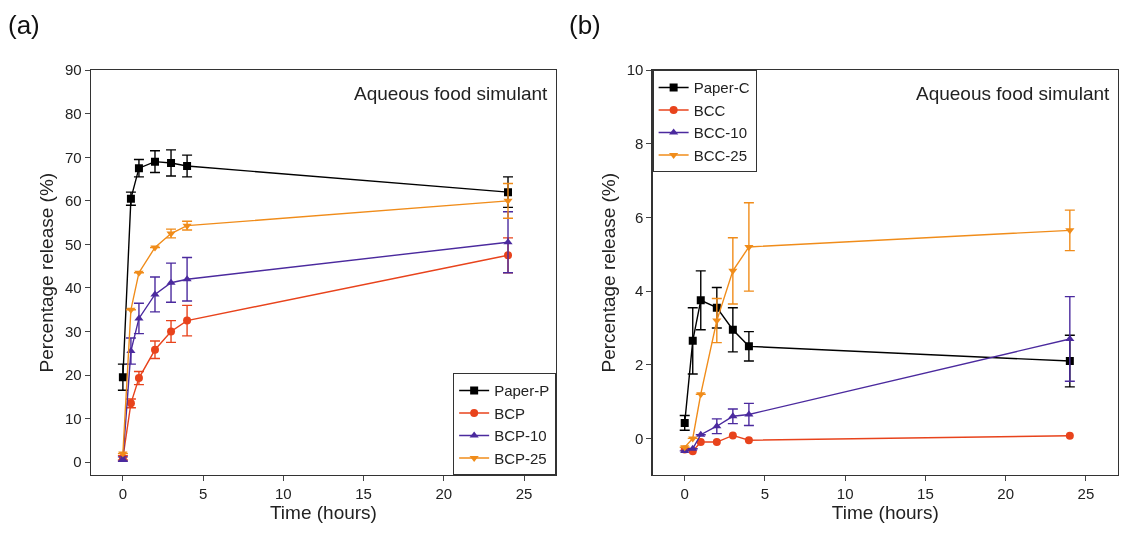 The height and width of the screenshot is (540, 1135). I want to click on text: (a), so click(24, 25).